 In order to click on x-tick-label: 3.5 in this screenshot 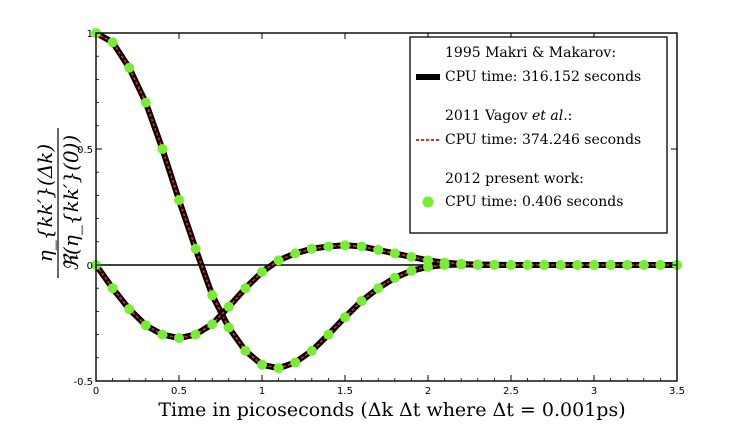, I will do `click(677, 391)`.